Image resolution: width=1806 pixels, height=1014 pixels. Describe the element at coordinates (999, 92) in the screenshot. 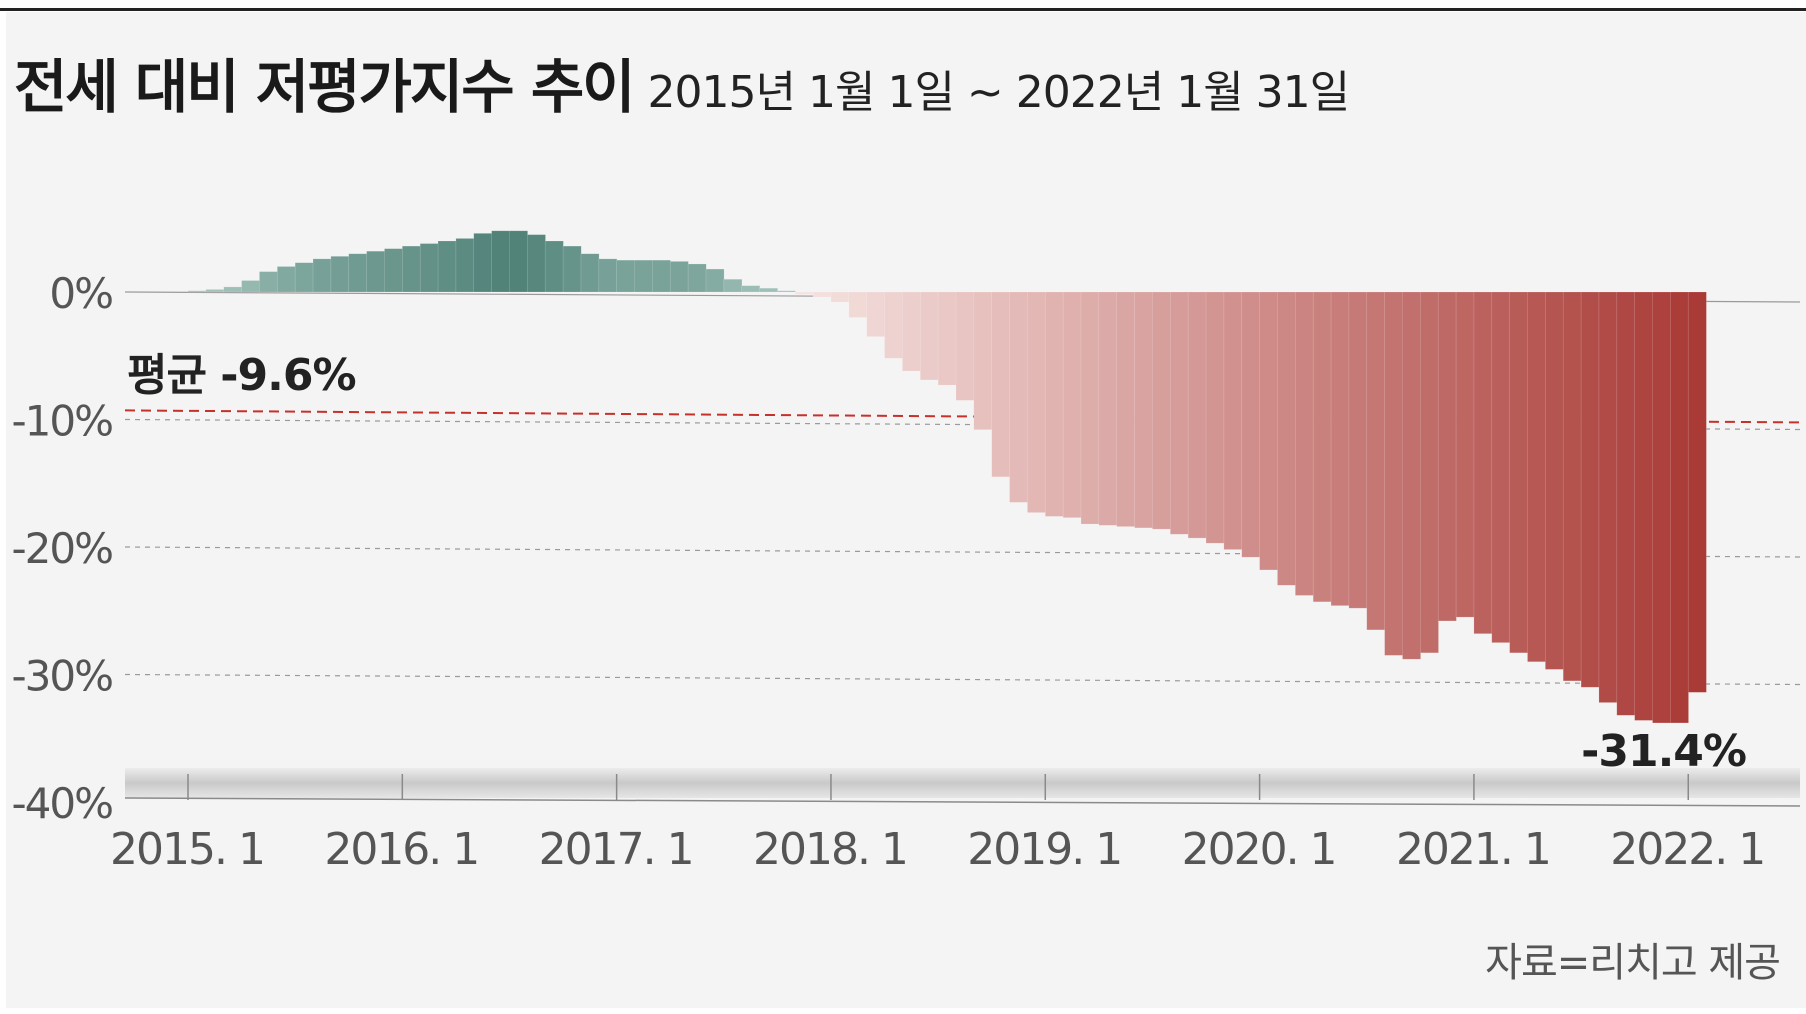

I see `chart-subtitle: 2015년 1월 1일 ~ 2022년 1월 31일` at that location.